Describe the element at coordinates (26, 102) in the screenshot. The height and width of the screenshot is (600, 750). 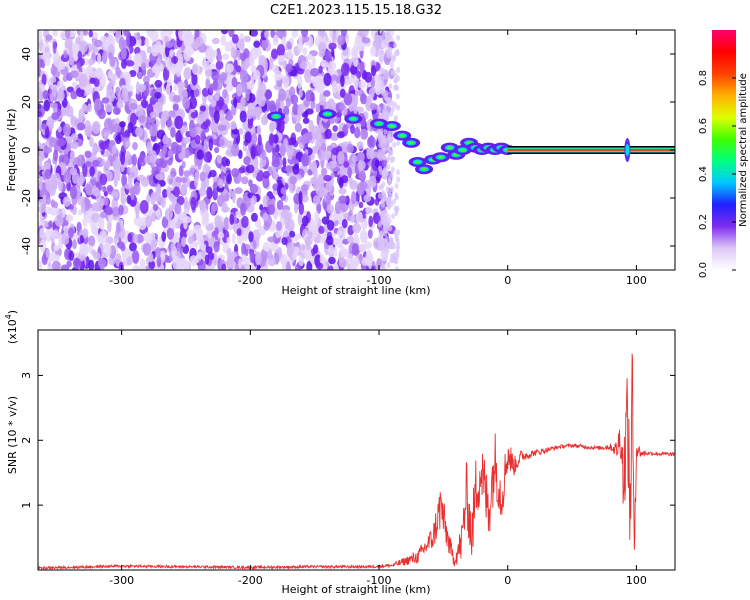
I see `y-tick-label: 20` at that location.